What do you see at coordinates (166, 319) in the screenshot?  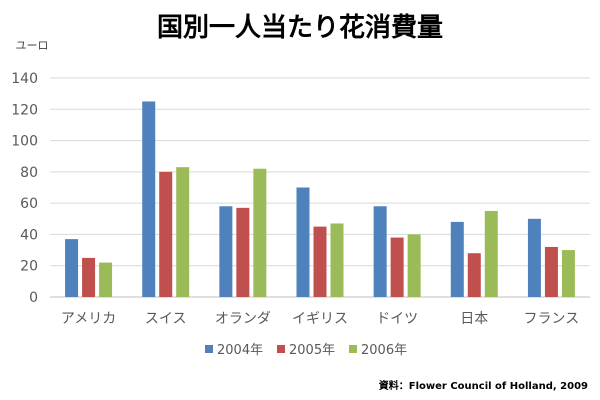 I see `x-tick-label: スイス` at bounding box center [166, 319].